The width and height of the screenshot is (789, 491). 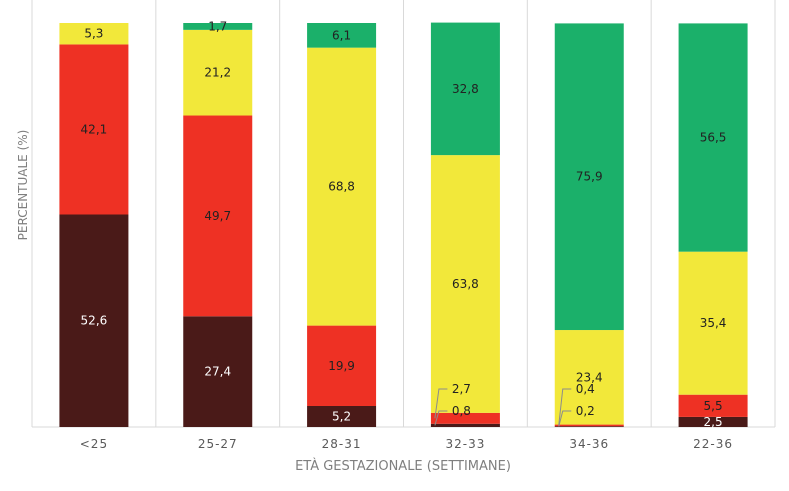 I want to click on data-label: 5,3, so click(x=93, y=34).